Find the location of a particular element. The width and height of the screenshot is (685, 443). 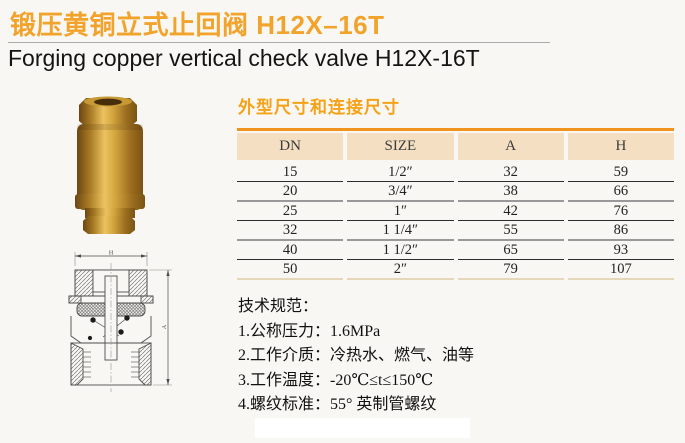

table-row: 40 1 1/2″ 65 93 is located at coordinates (455, 250).